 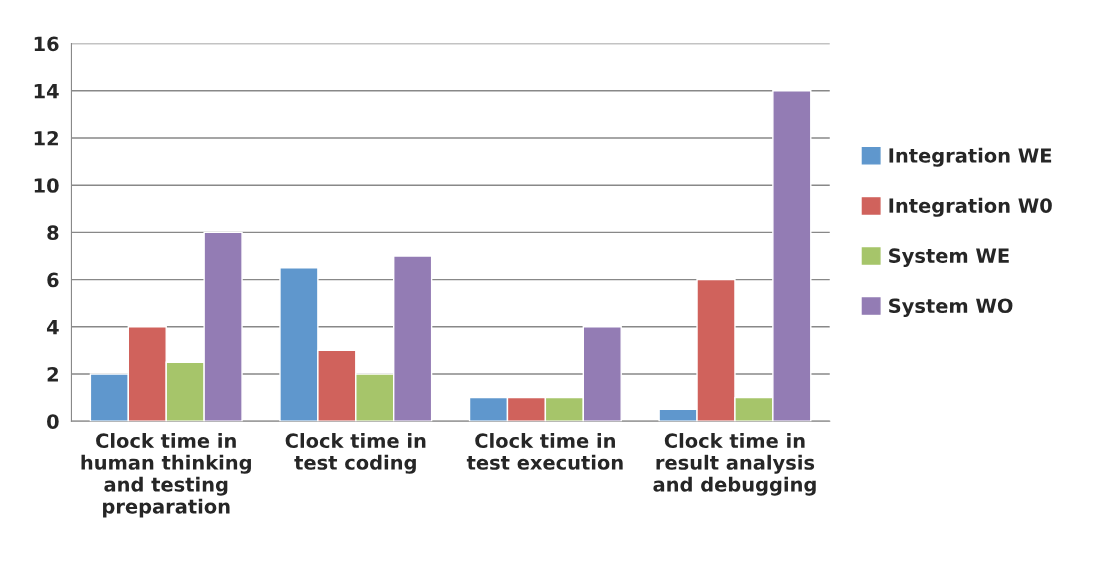 I want to click on legend-label: System WO, so click(x=951, y=308).